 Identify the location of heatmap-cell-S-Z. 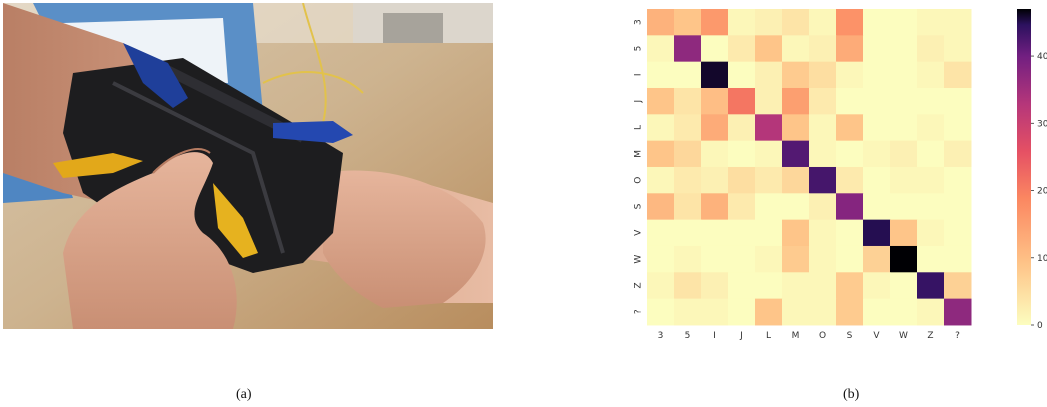
(931, 207).